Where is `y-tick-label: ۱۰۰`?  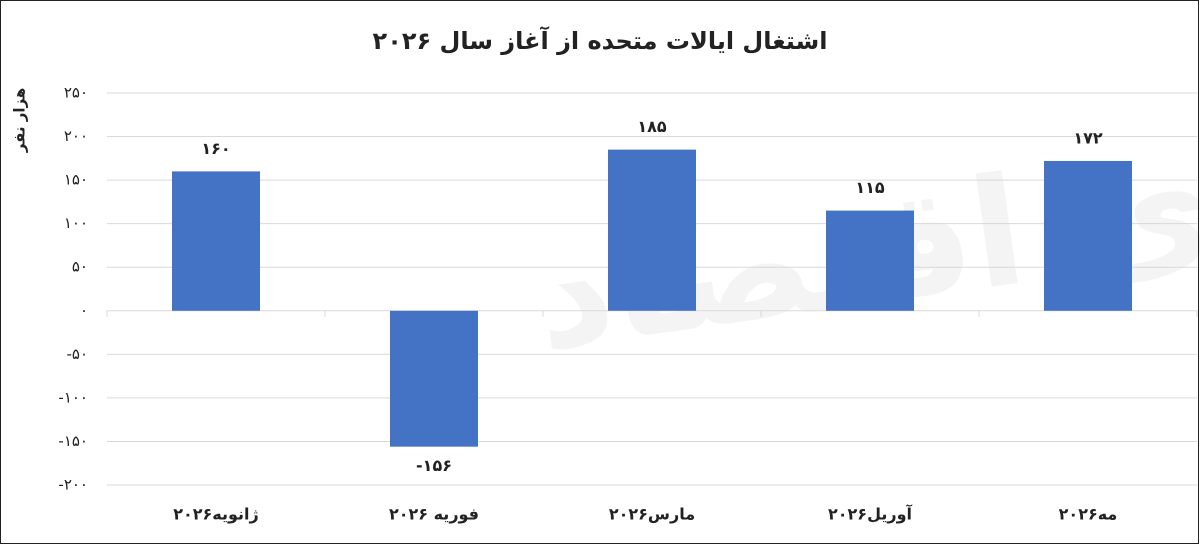
y-tick-label: ۱۰۰ is located at coordinates (76, 223).